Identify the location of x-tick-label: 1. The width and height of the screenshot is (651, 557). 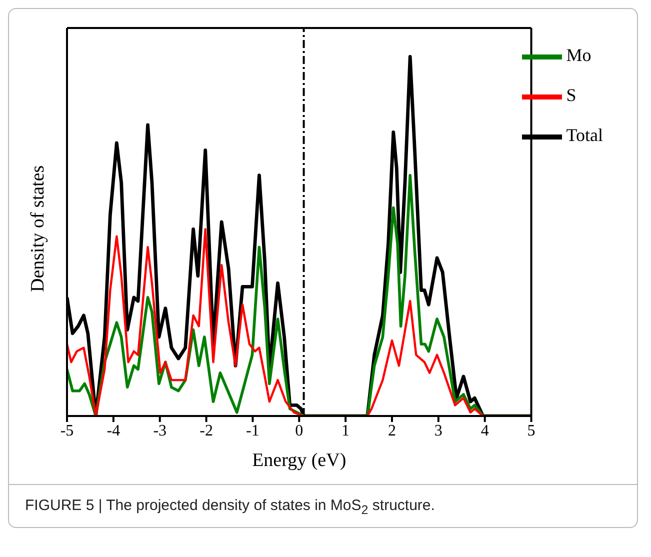
(346, 431).